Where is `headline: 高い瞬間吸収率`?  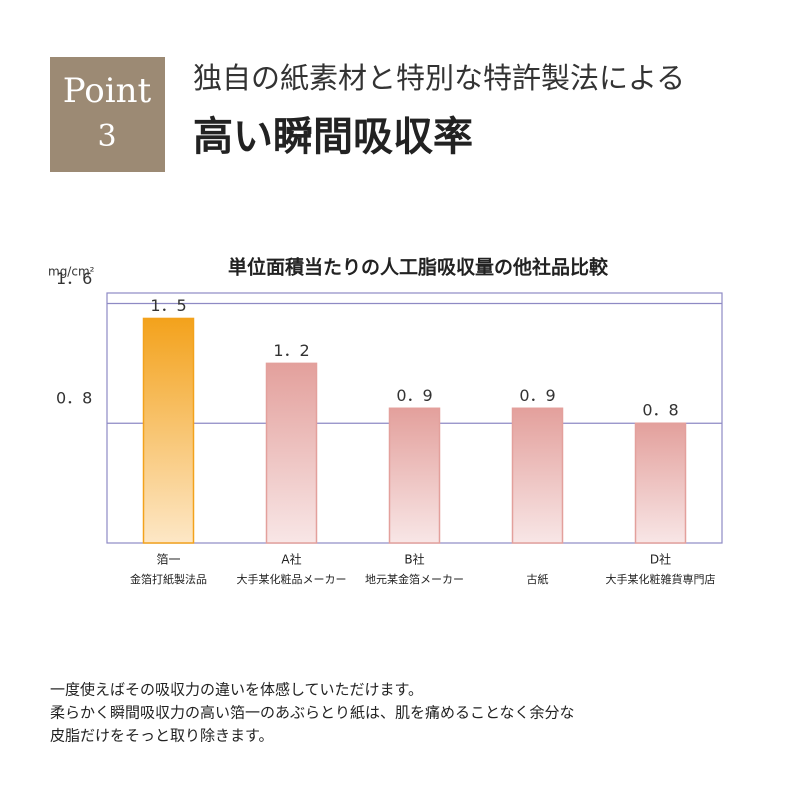
headline: 高い瞬間吸収率 is located at coordinates (333, 136).